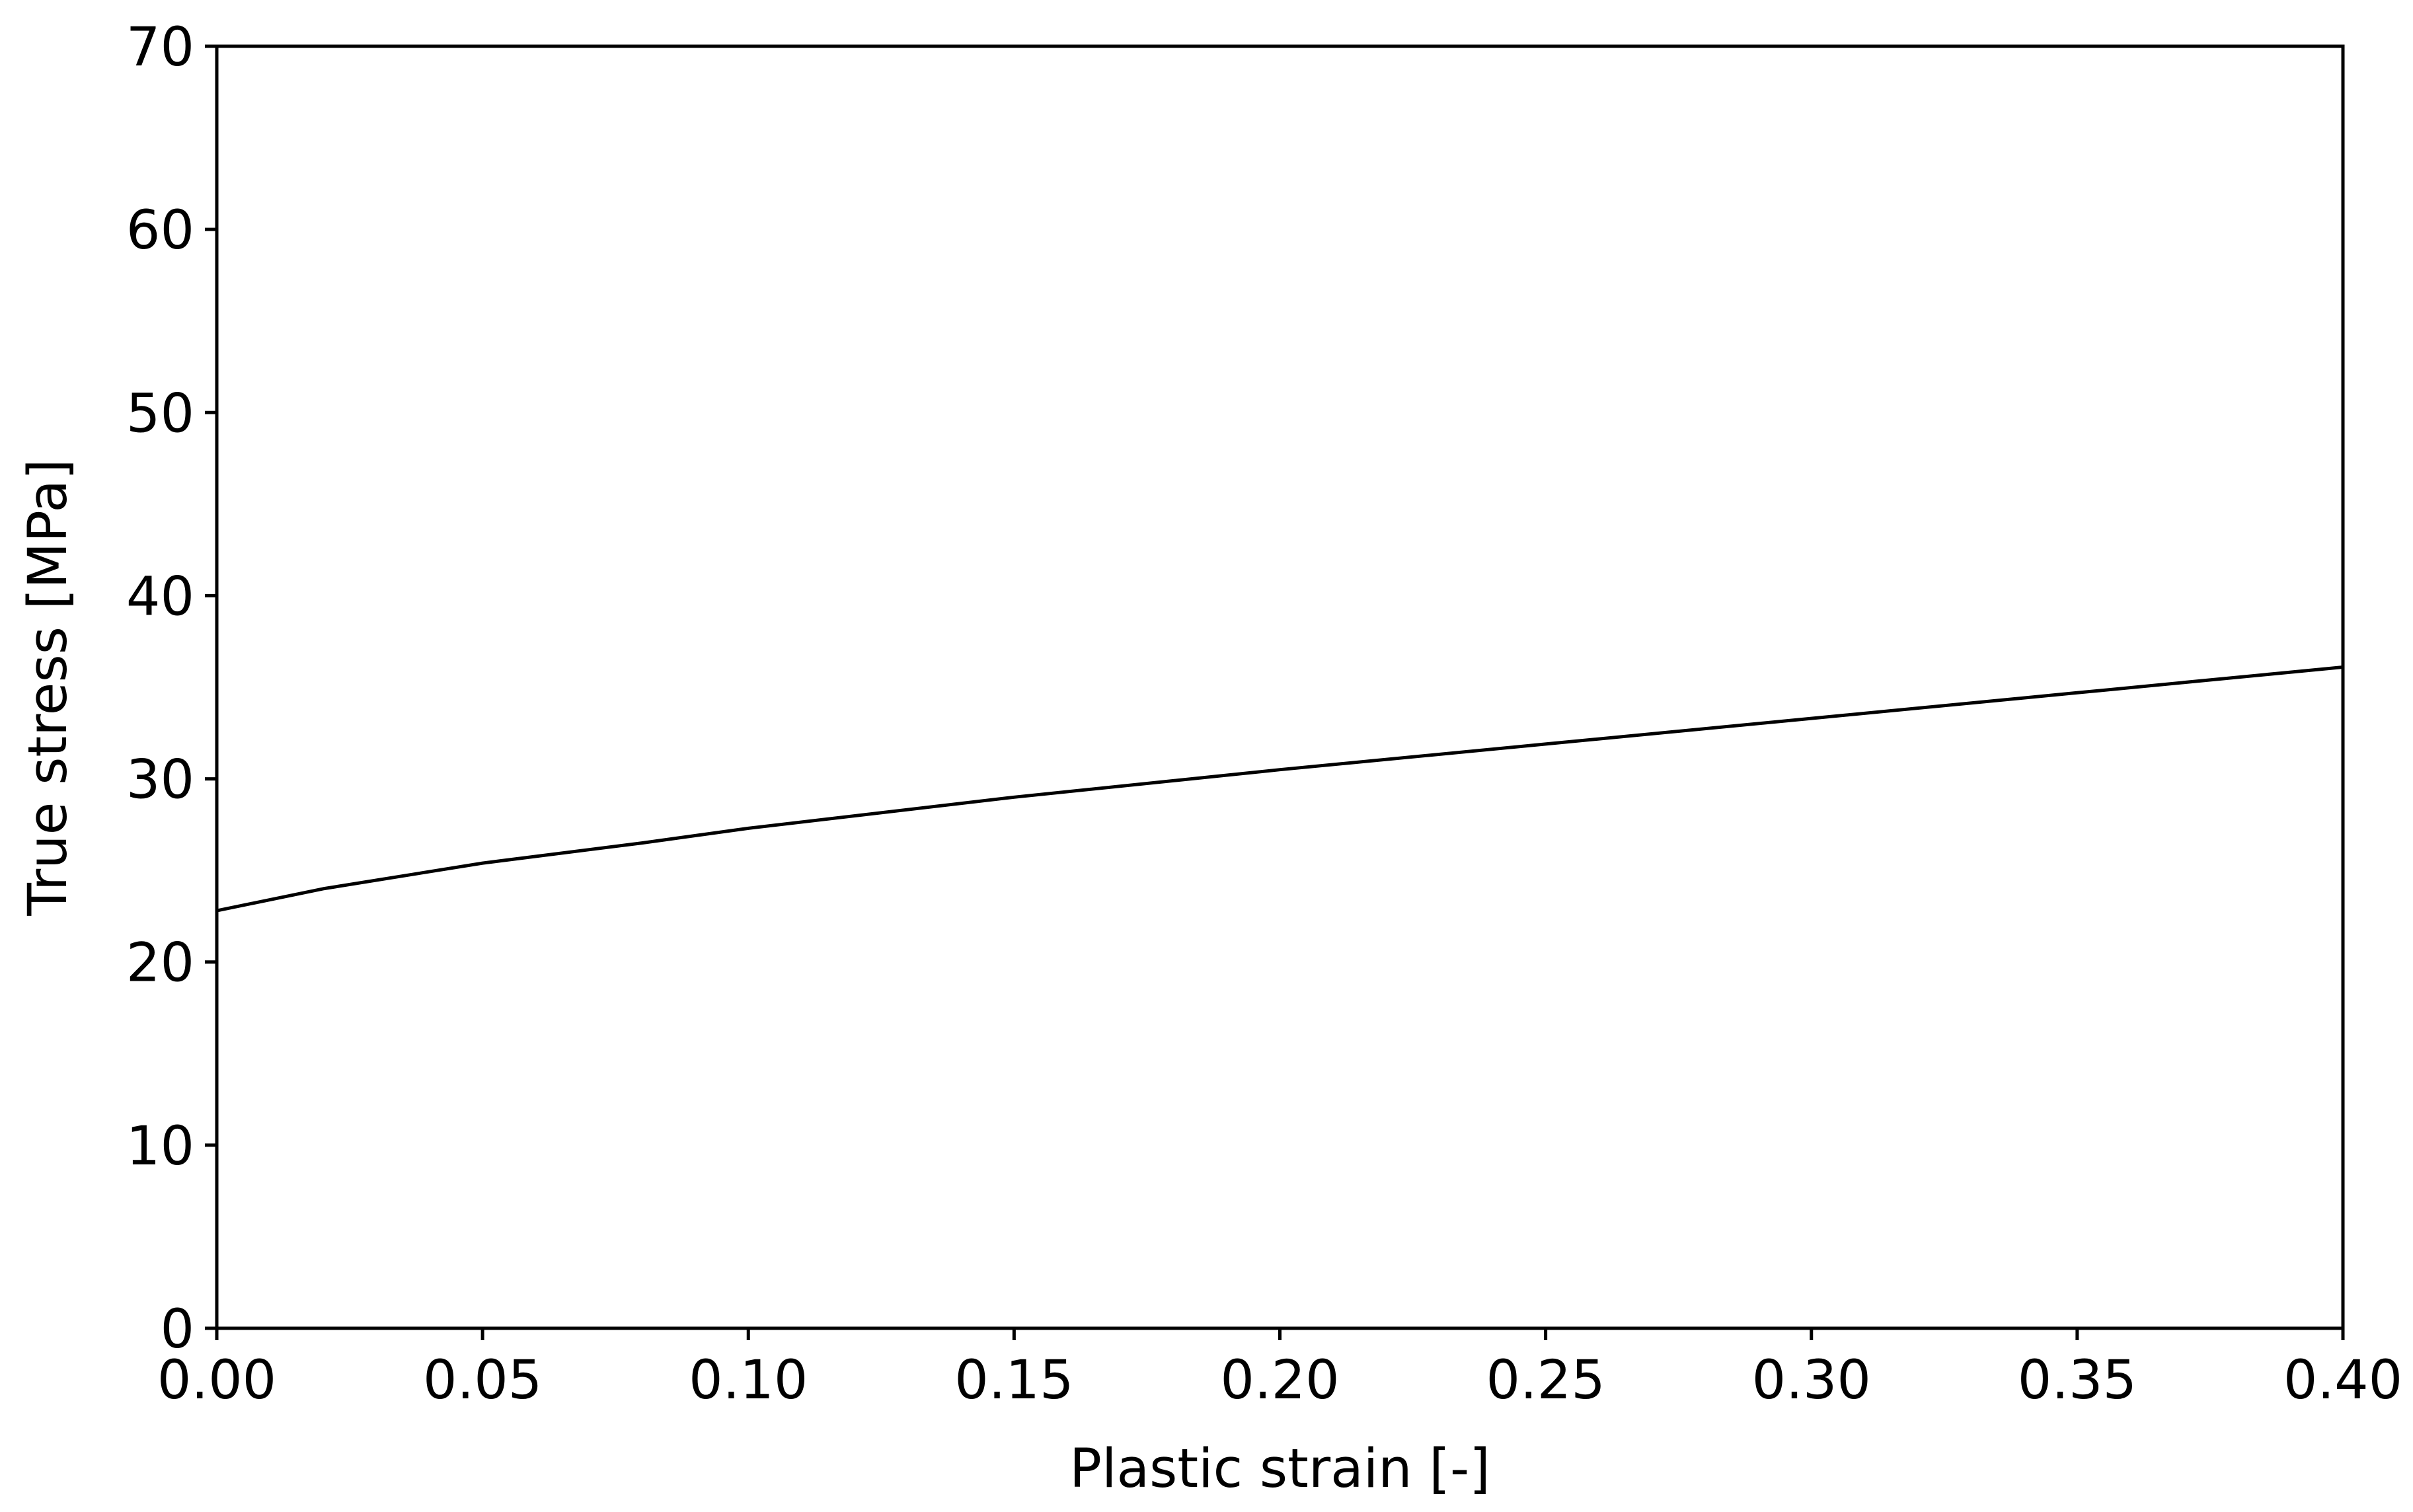 This screenshot has height=1512, width=2413. I want to click on x-tick-label: 0.40, so click(2343, 1380).